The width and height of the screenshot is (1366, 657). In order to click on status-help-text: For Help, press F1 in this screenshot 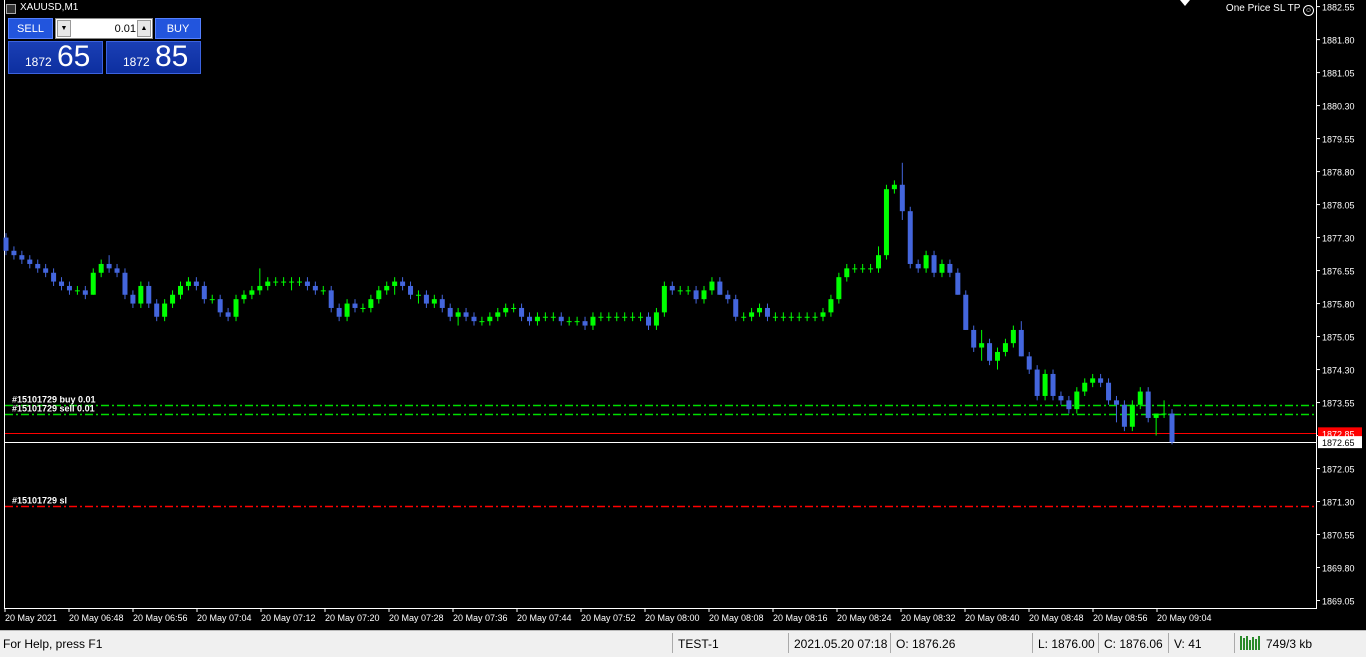, I will do `click(53, 644)`.